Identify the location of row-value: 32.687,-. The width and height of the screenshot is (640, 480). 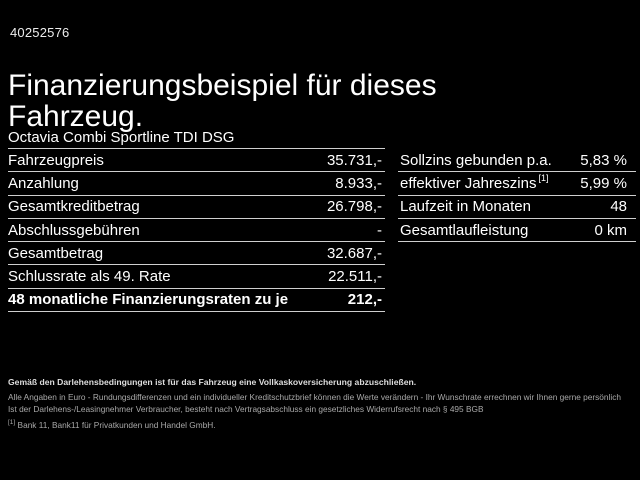
(354, 253).